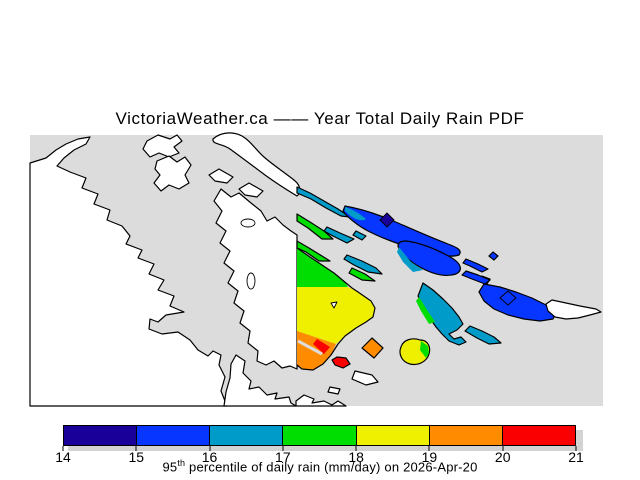 This screenshot has width=640, height=480. Describe the element at coordinates (341, 362) in the screenshot. I see `islet-red` at that location.